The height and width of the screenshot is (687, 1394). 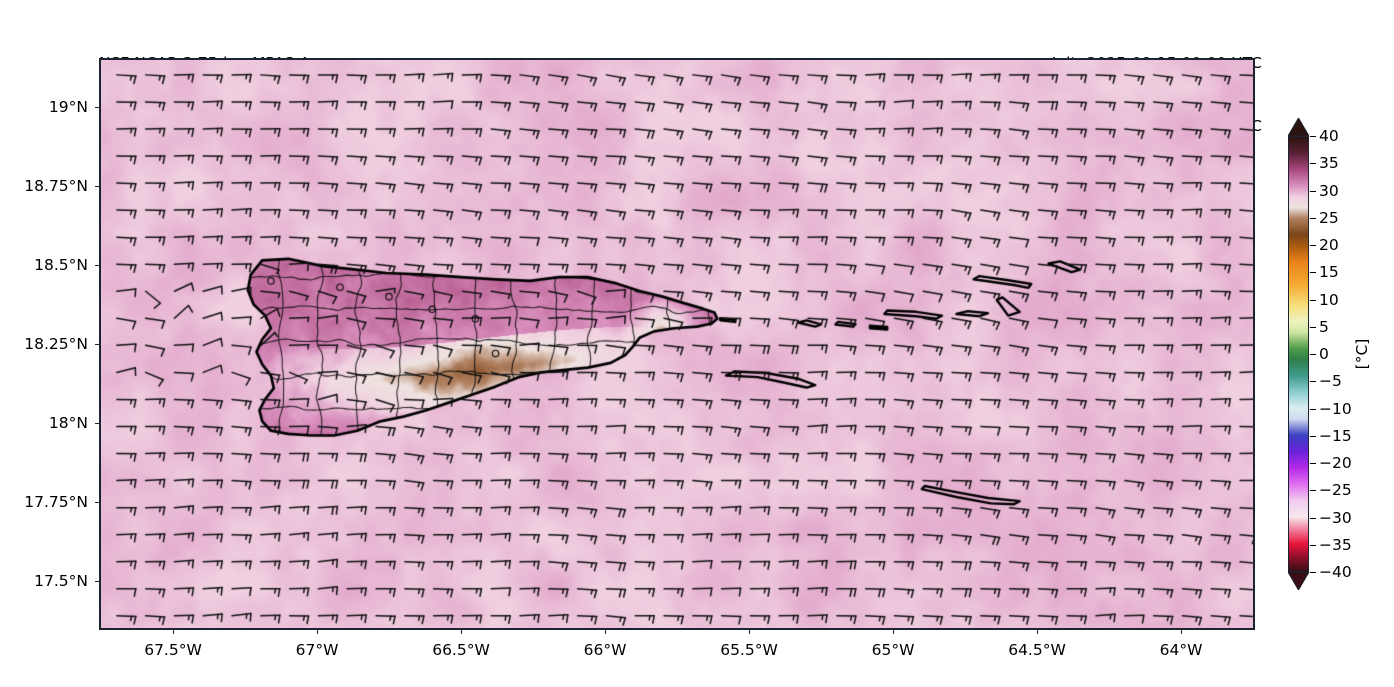 What do you see at coordinates (1329, 136) in the screenshot?
I see `colorbar-tick-label: 40` at bounding box center [1329, 136].